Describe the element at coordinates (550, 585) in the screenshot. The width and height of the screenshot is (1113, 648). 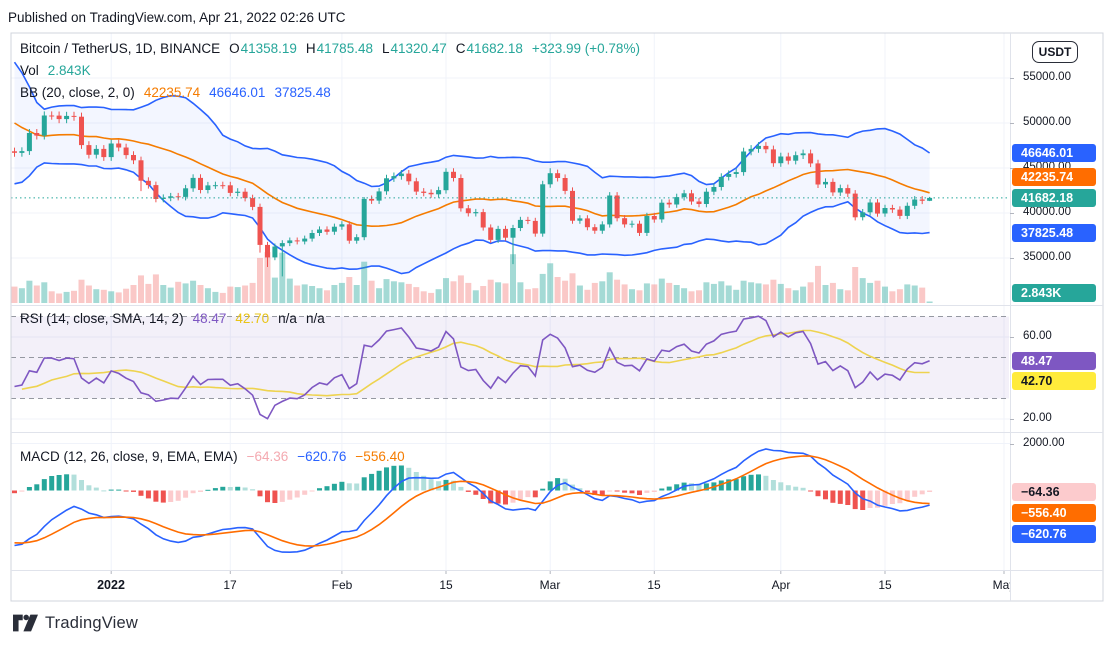
I see `time-axis-label: Mar` at that location.